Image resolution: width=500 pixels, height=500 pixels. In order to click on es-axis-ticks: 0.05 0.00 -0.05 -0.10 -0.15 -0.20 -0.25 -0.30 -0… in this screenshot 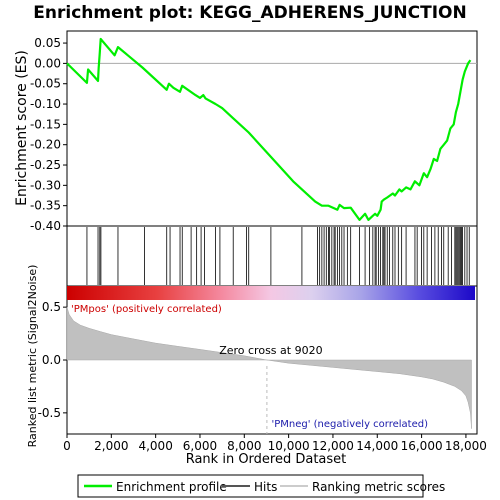, I will do `click(48, 134)`.